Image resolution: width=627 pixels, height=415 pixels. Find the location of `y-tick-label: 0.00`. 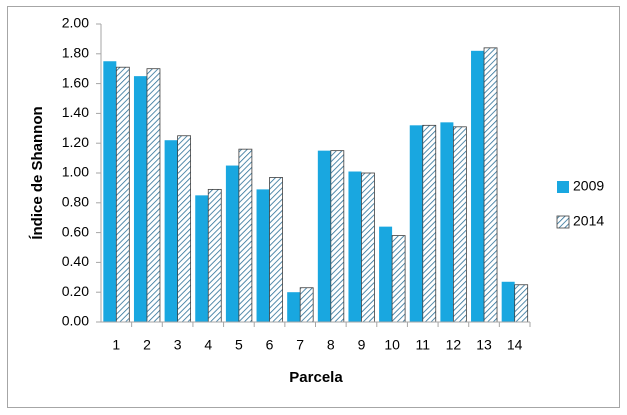

y-tick-label: 0.00 is located at coordinates (75, 321).